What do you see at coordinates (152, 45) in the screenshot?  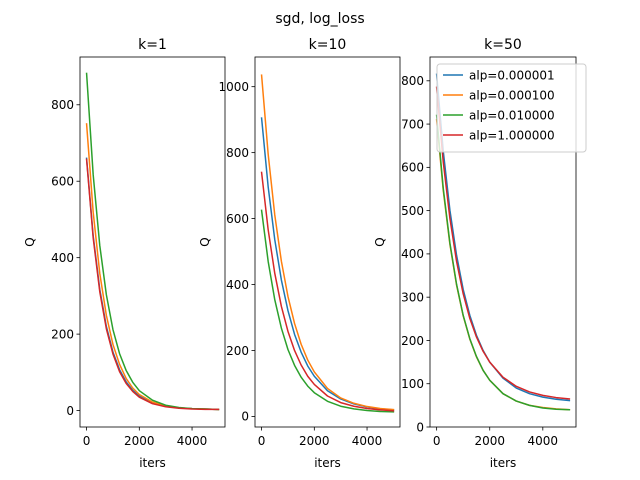 I see `subplot-title: k=1` at bounding box center [152, 45].